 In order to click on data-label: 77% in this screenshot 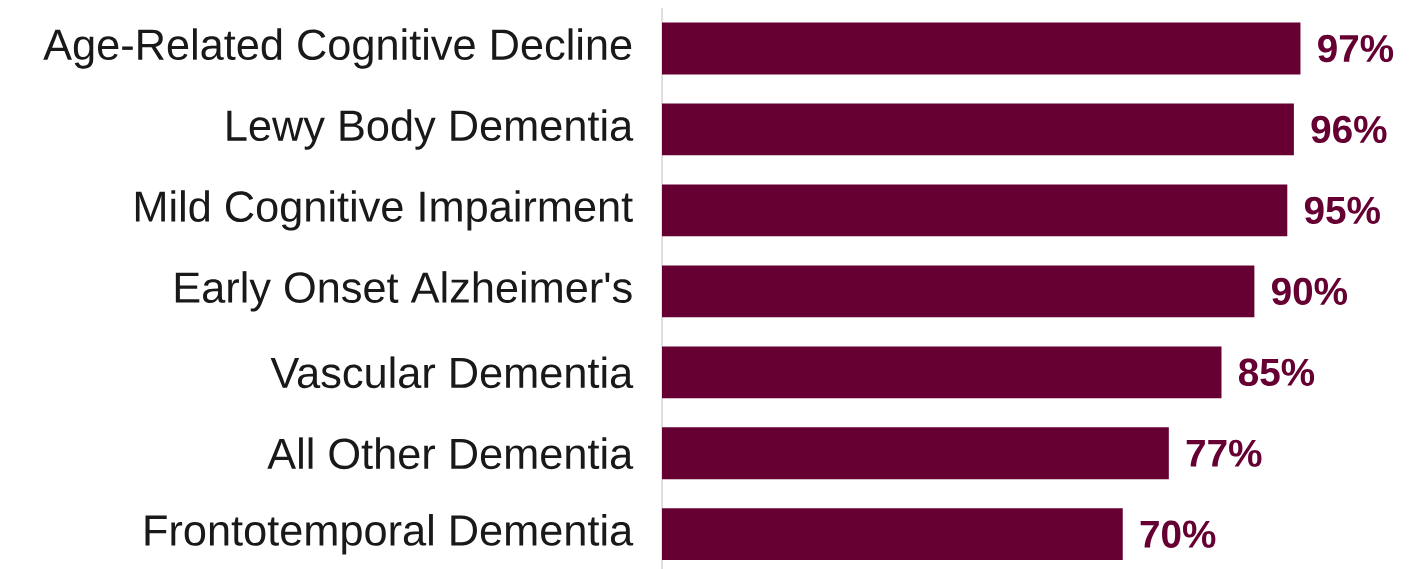, I will do `click(1224, 453)`.